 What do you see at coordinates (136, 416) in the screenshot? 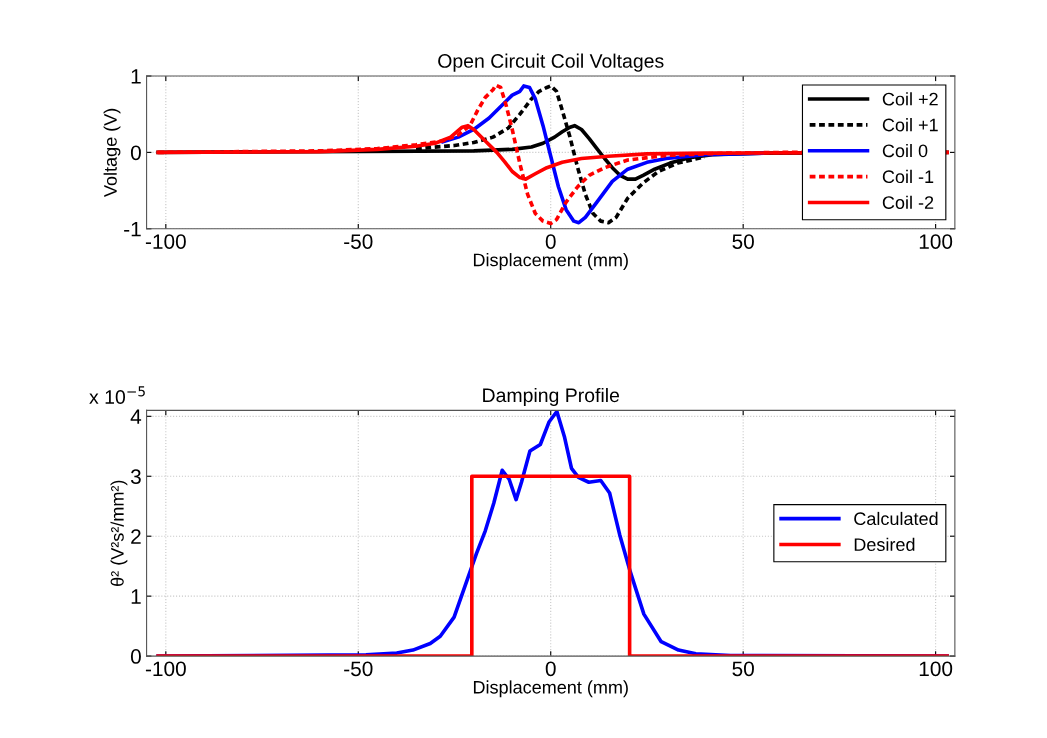
I see `y-tick-label: 4` at bounding box center [136, 416].